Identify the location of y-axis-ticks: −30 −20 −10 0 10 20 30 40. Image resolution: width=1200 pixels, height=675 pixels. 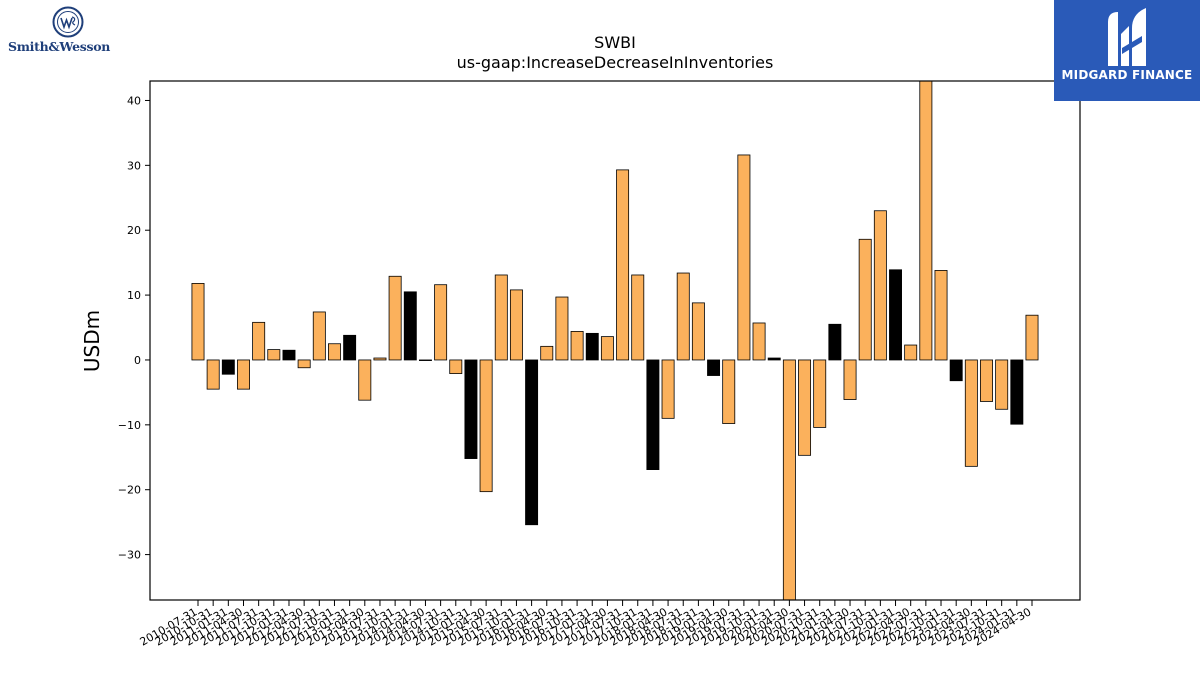
(134, 328).